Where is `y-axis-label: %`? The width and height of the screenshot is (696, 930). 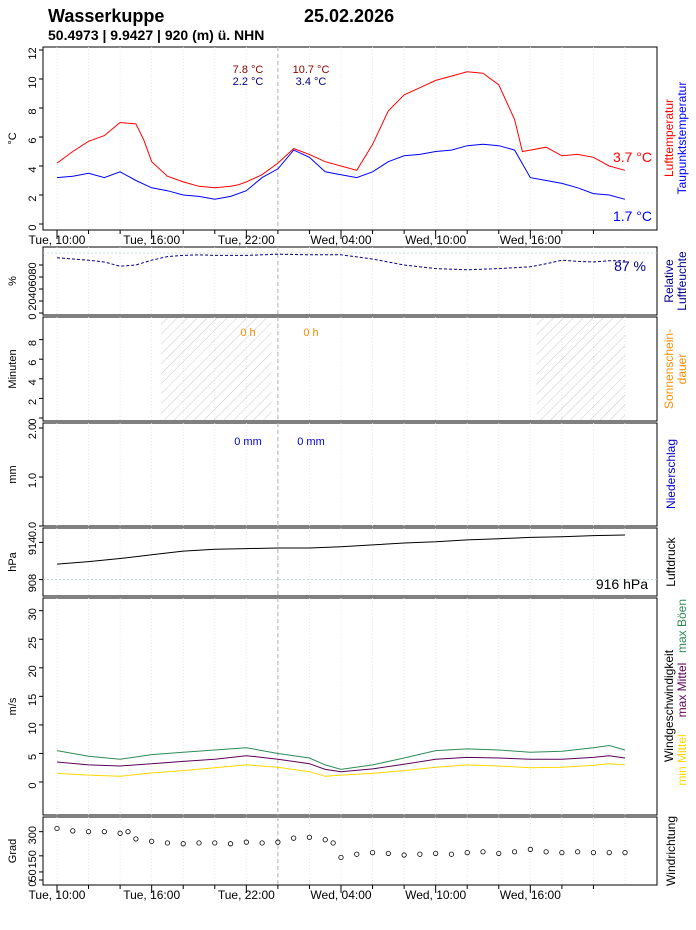
y-axis-label: % is located at coordinates (13, 281).